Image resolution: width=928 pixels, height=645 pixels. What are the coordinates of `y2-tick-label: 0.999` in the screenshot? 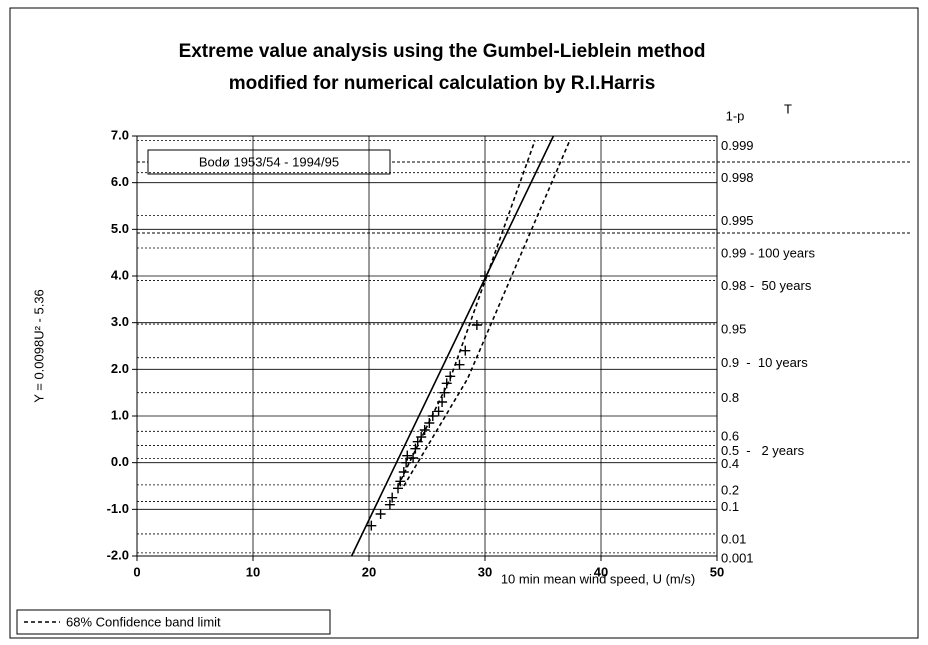 It's located at (737, 145).